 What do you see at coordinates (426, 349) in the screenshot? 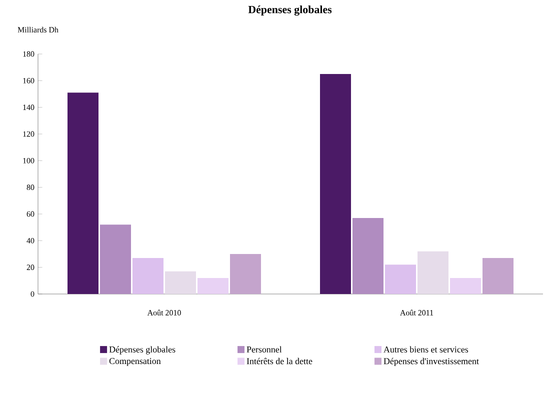
I see `legend-label: Autres biens et services` at bounding box center [426, 349].